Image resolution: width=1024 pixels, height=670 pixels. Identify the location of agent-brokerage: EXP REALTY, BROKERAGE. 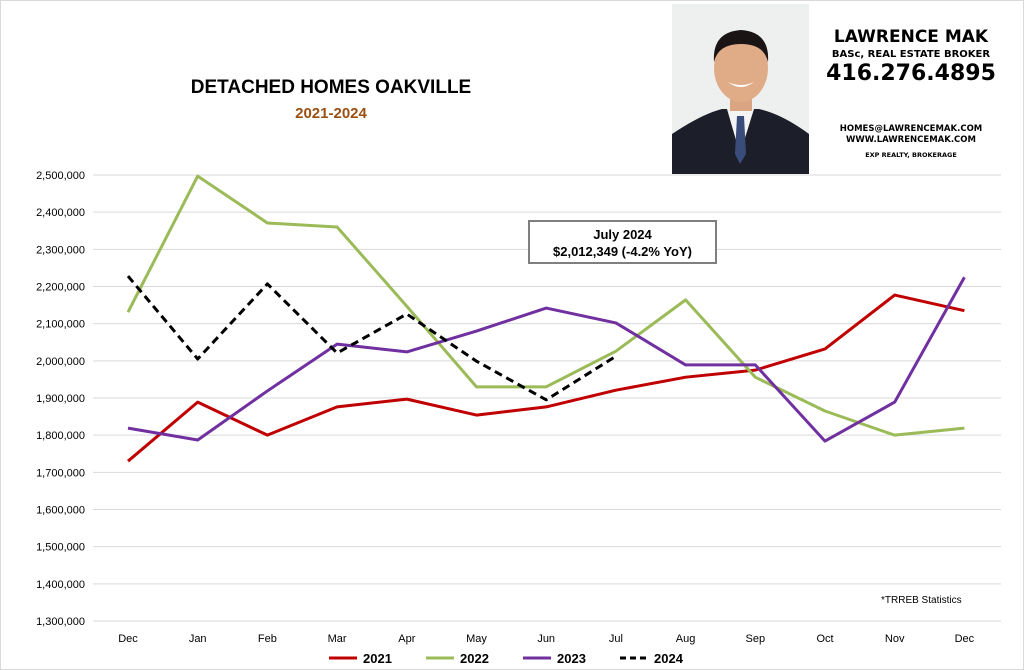
(911, 155).